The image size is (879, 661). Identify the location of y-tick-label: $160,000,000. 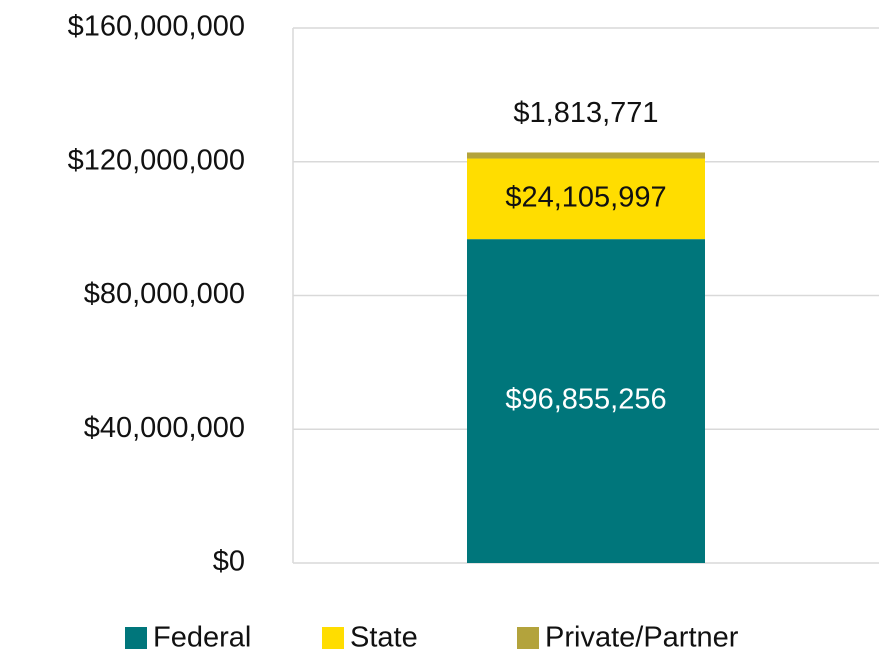
(156, 27).